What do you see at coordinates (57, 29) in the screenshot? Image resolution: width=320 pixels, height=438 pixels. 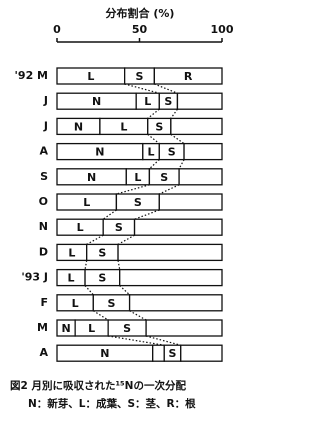 I see `x-tick-label: 0` at bounding box center [57, 29].